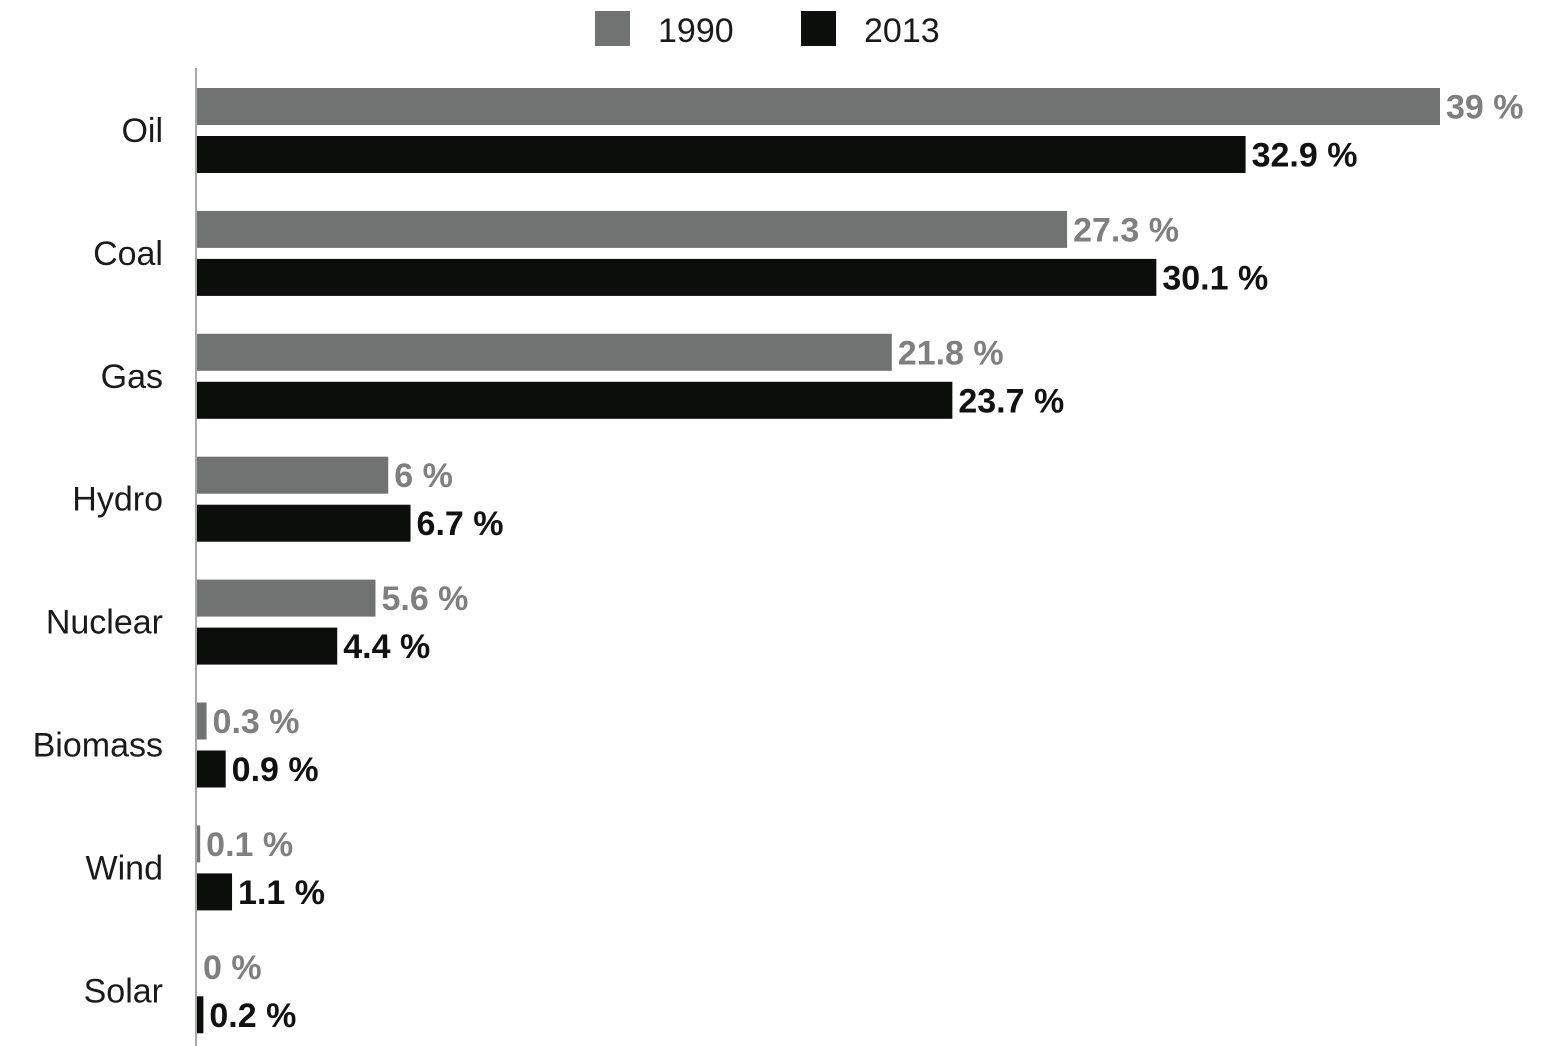 This screenshot has height=1046, width=1545. What do you see at coordinates (632, 229) in the screenshot?
I see `bar-coal-1990` at bounding box center [632, 229].